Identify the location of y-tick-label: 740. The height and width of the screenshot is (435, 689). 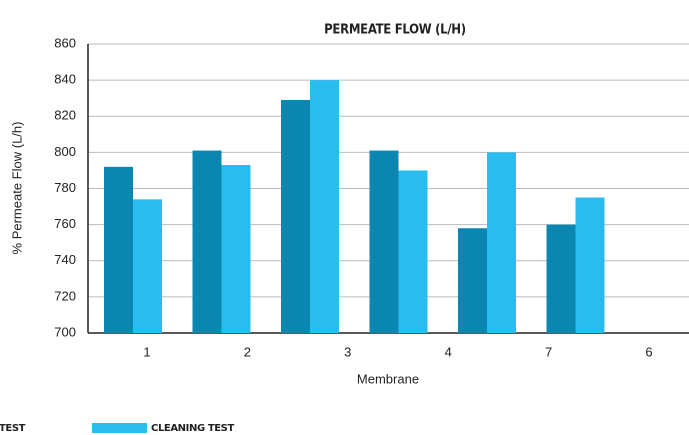
(65, 259).